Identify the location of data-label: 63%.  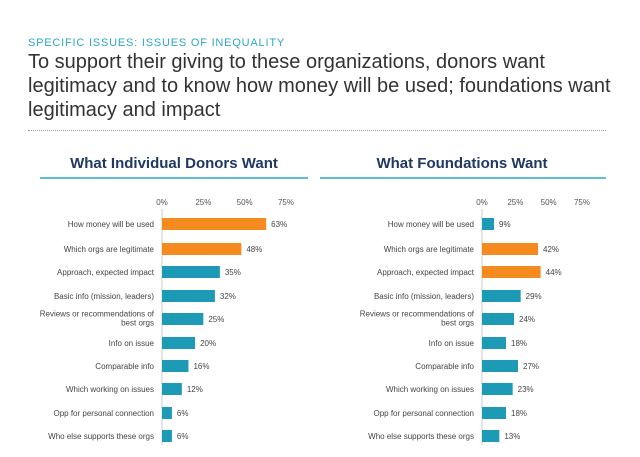
(279, 224).